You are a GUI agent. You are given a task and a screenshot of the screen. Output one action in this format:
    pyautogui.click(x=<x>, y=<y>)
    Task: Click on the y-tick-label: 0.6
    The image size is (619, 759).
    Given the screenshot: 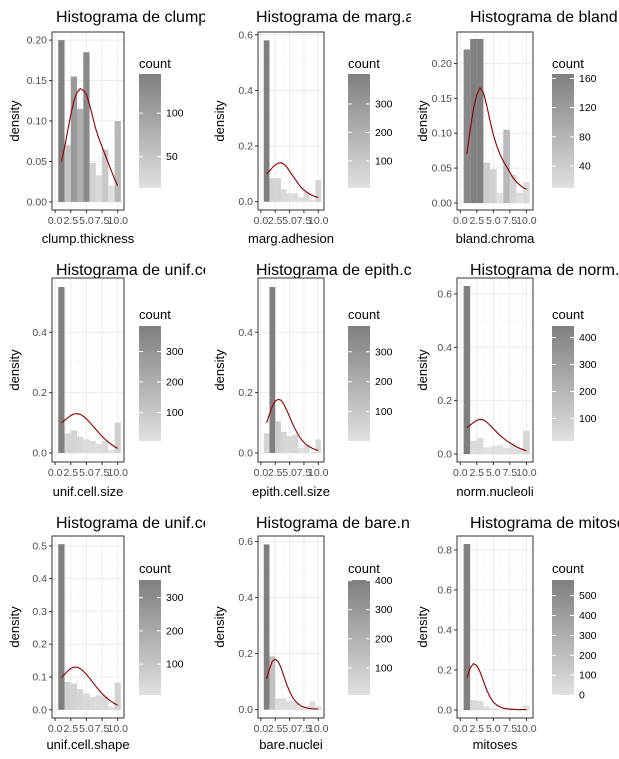 What is the action you would take?
    pyautogui.click(x=245, y=542)
    